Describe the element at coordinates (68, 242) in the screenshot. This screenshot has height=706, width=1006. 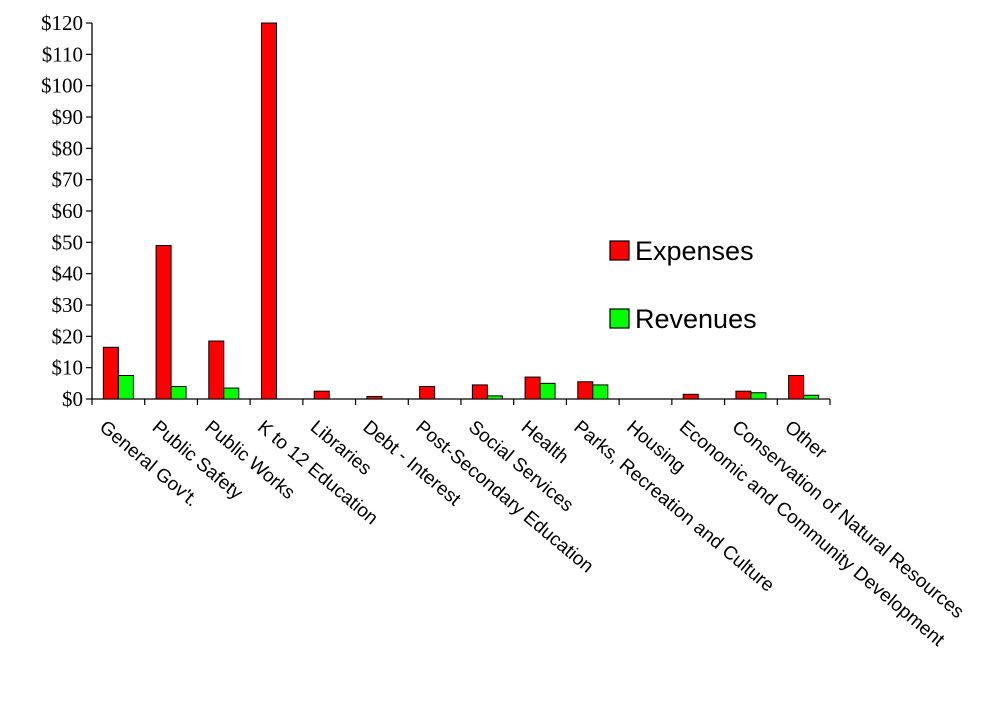
I see `y-tick-label: $50` at that location.